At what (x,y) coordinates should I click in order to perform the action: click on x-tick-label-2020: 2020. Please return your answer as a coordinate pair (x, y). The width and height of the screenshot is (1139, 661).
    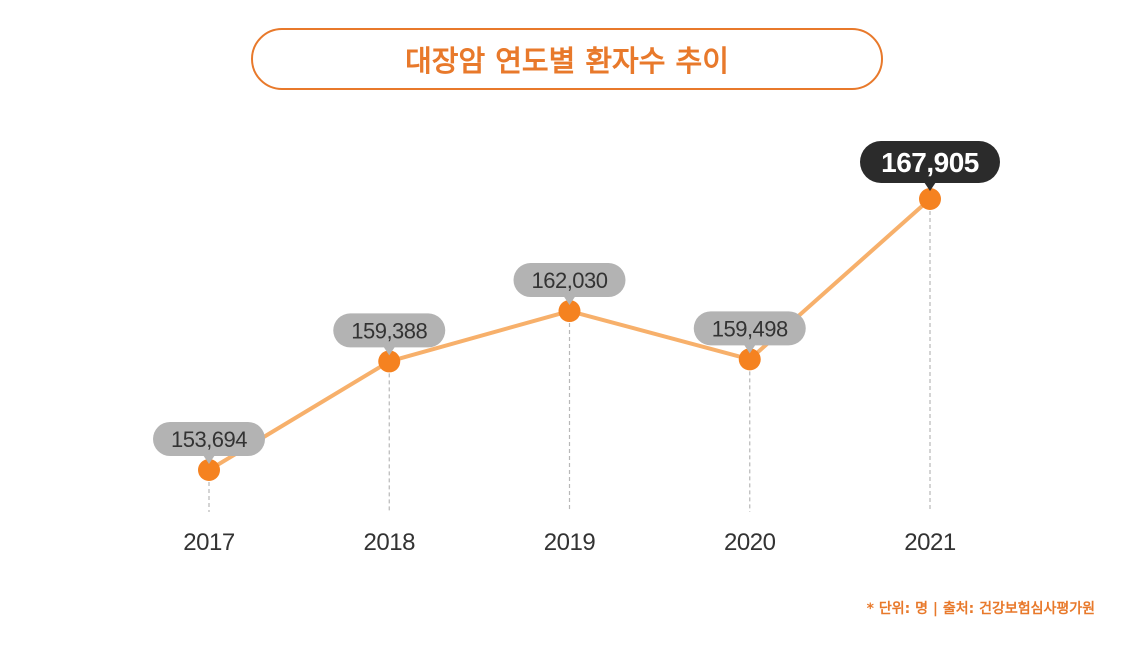
    Looking at the image, I should click on (750, 542).